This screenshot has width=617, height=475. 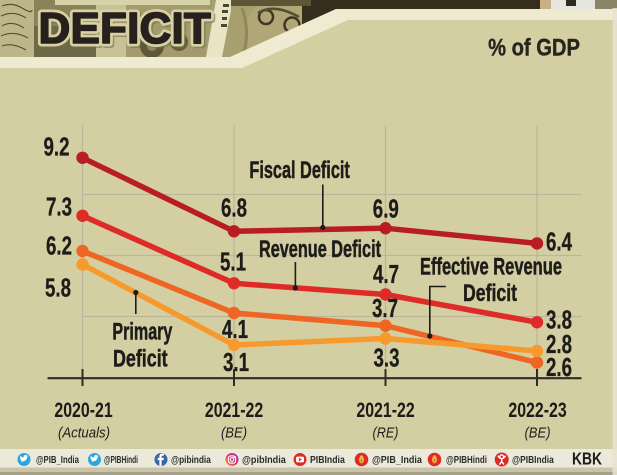 I want to click on svg-text: @pibindia, so click(x=191, y=460).